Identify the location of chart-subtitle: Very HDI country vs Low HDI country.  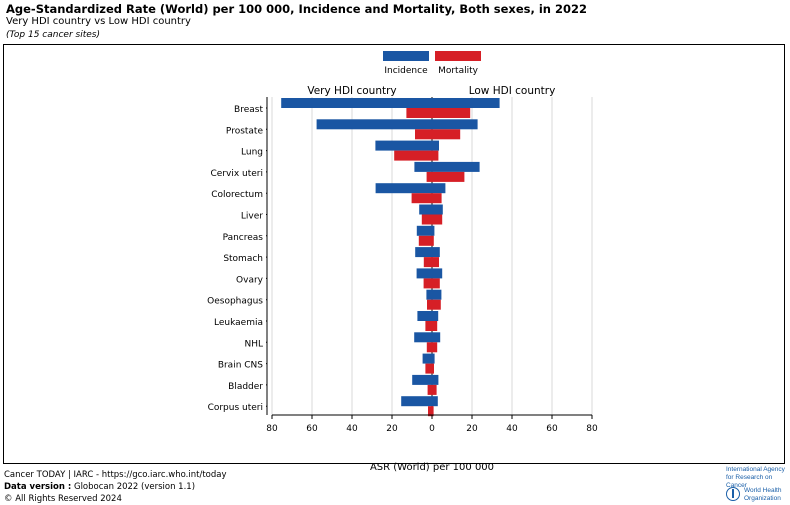
(98, 21).